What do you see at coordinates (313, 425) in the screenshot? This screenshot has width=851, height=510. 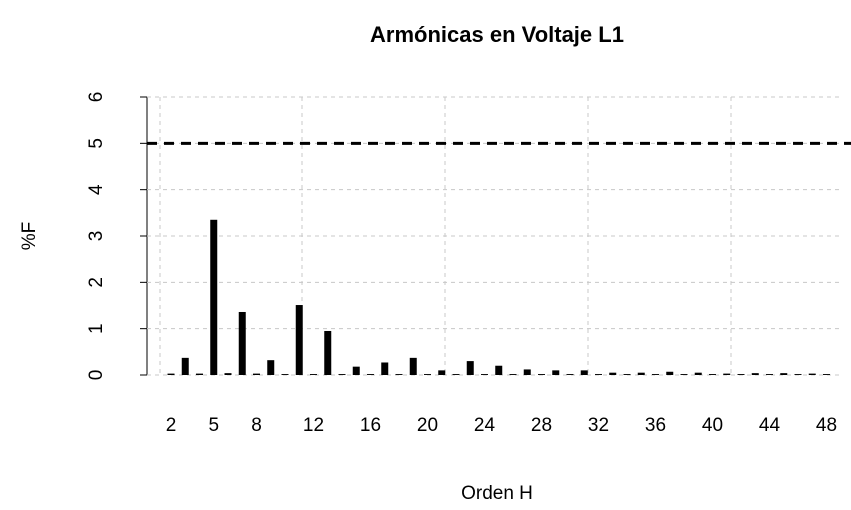 I see `x-tick-label: 12` at bounding box center [313, 425].